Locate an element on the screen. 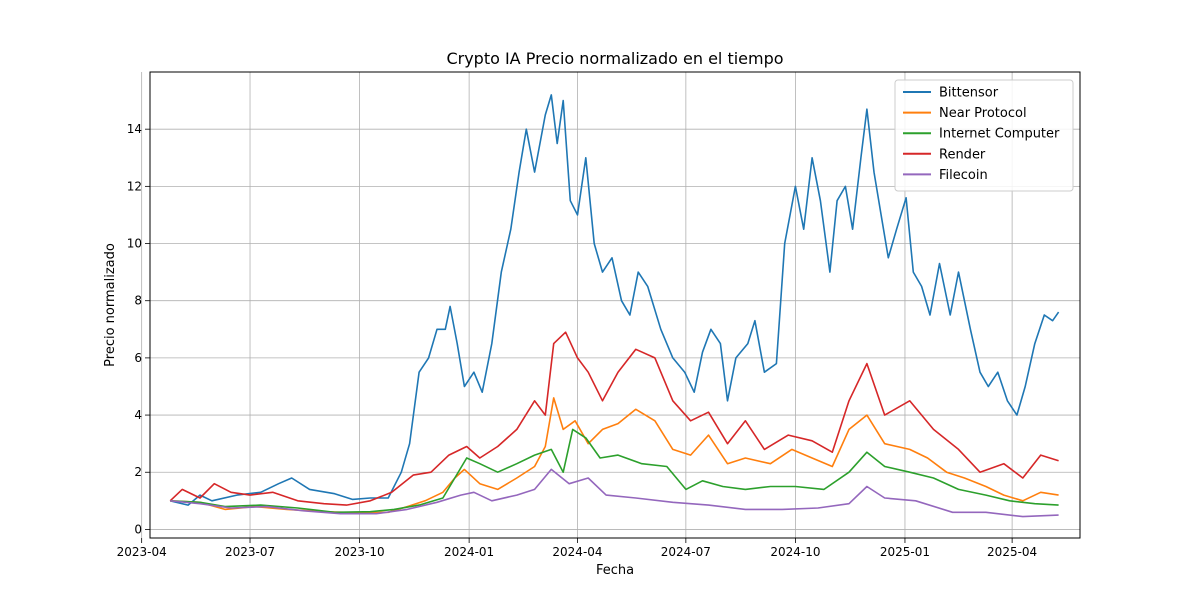 The height and width of the screenshot is (604, 1200). x-tick-label: 2023-04 is located at coordinates (142, 552).